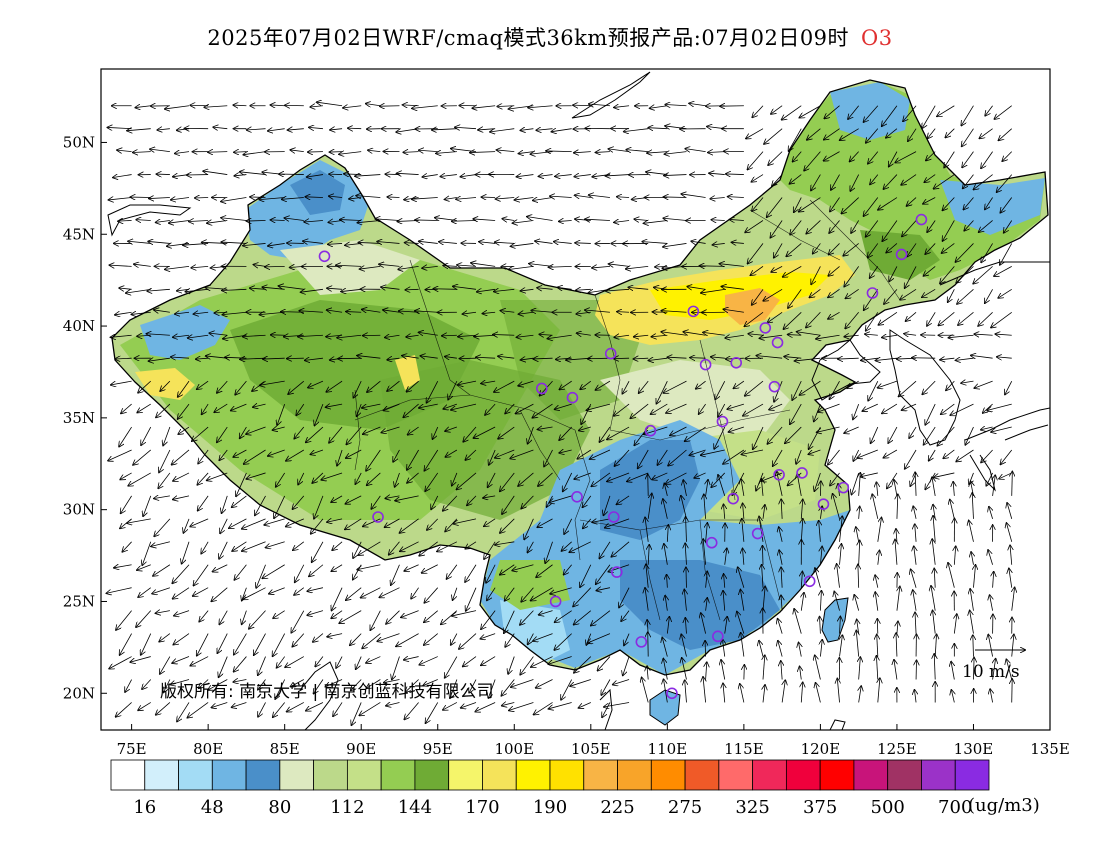  Describe the element at coordinates (144, 807) in the screenshot. I see `colorbar-tick-label: 16` at that location.